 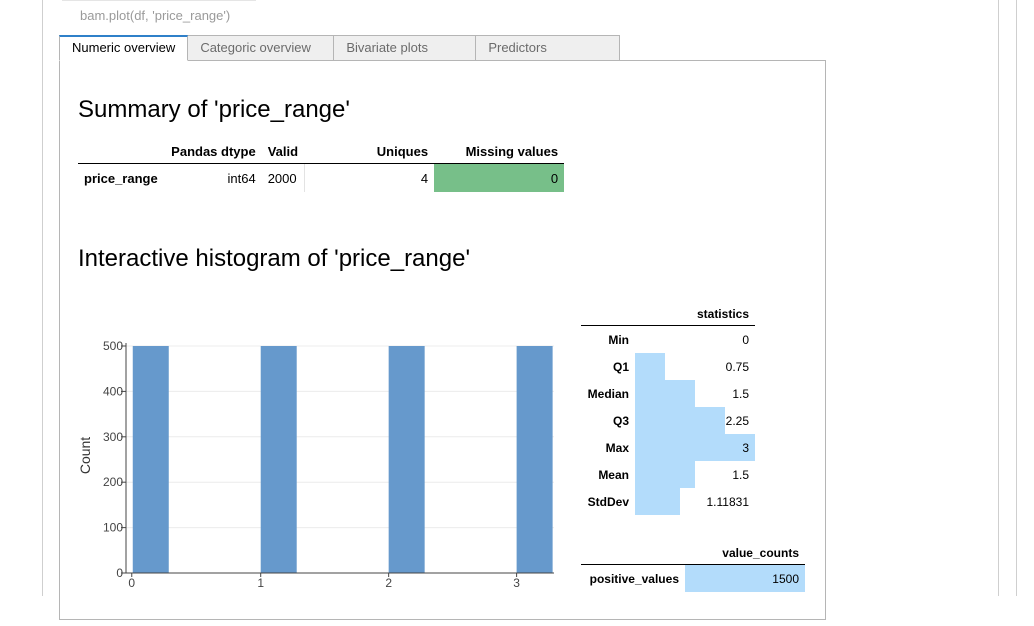 I want to click on value-counts-header: value_counts, so click(x=693, y=553).